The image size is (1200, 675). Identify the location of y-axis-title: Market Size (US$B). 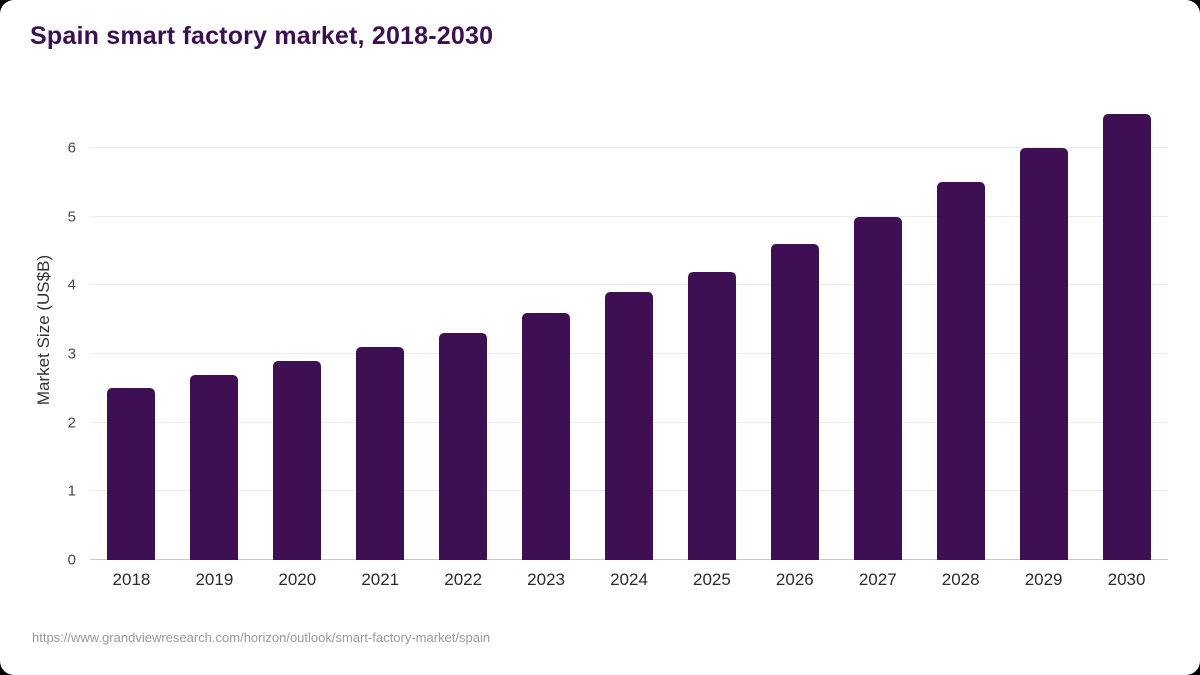
(43, 330).